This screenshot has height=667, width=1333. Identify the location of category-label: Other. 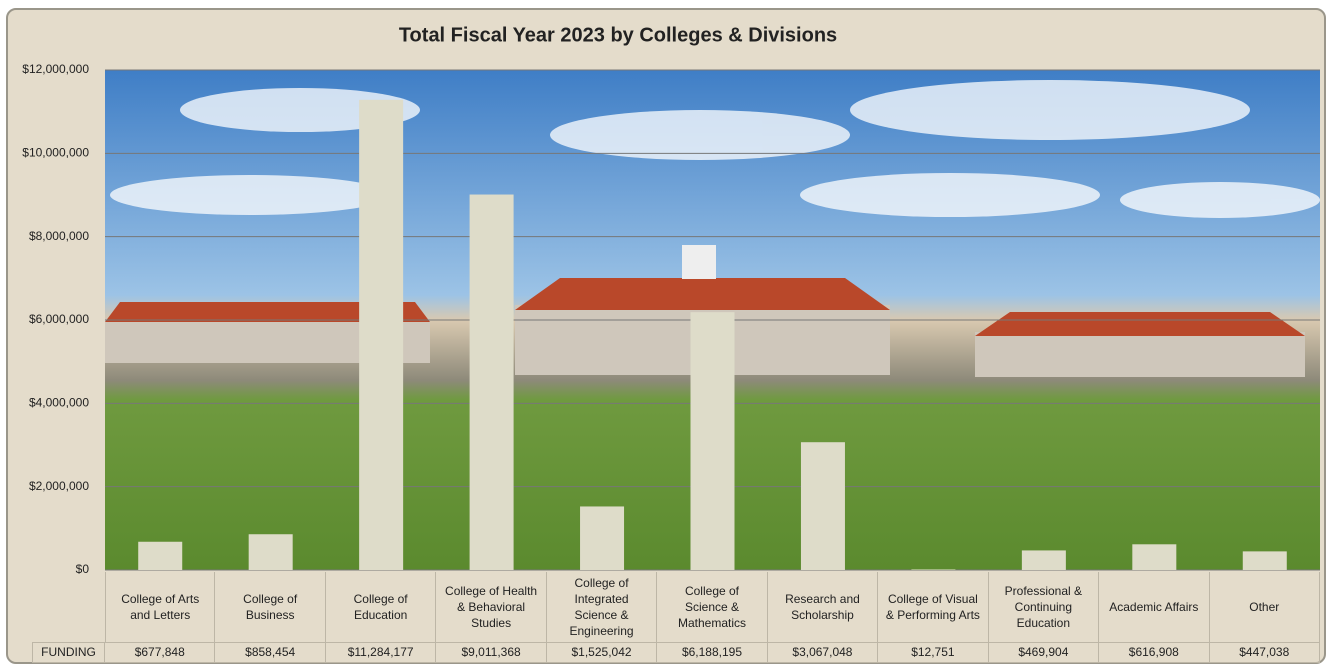
(1265, 607).